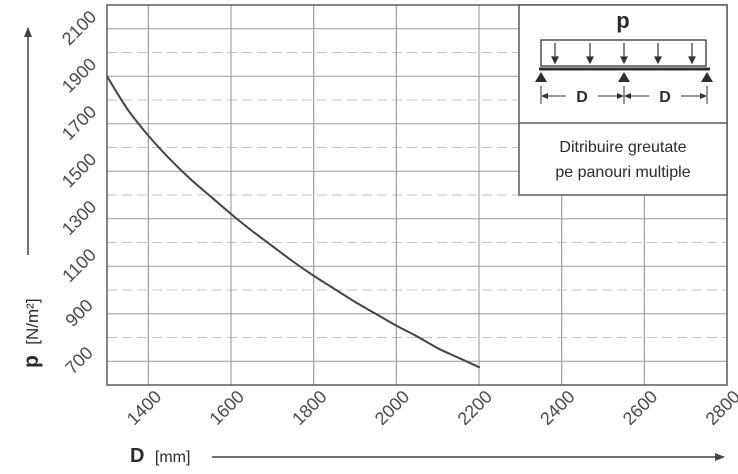 The image size is (738, 474). Describe the element at coordinates (720, 408) in the screenshot. I see `x-tick-label: 2800` at that location.